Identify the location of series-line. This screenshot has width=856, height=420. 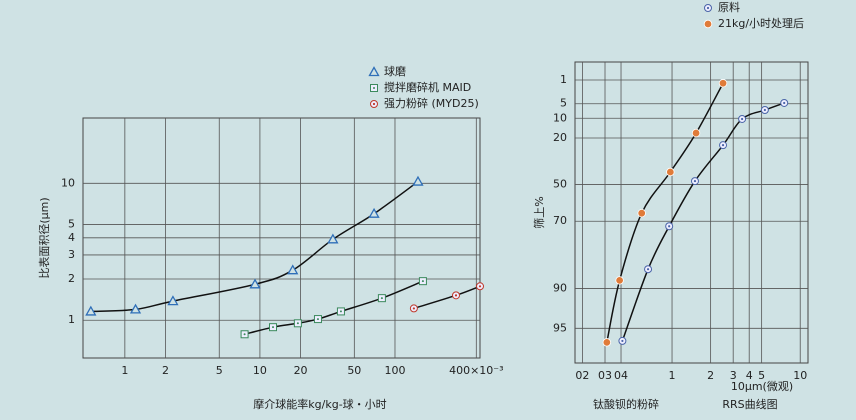
(254, 246).